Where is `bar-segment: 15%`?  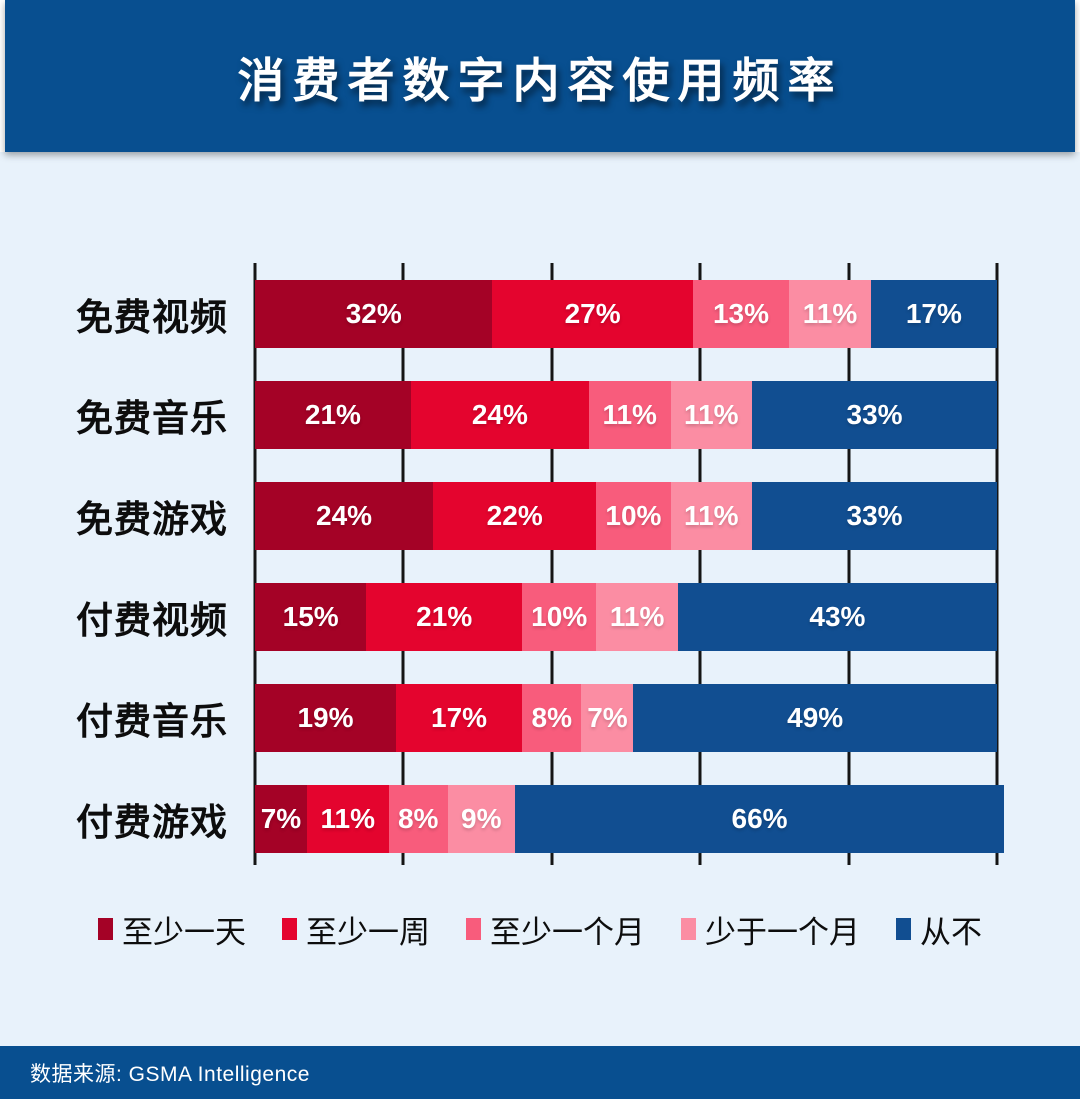
bar-segment: 15% is located at coordinates (311, 617).